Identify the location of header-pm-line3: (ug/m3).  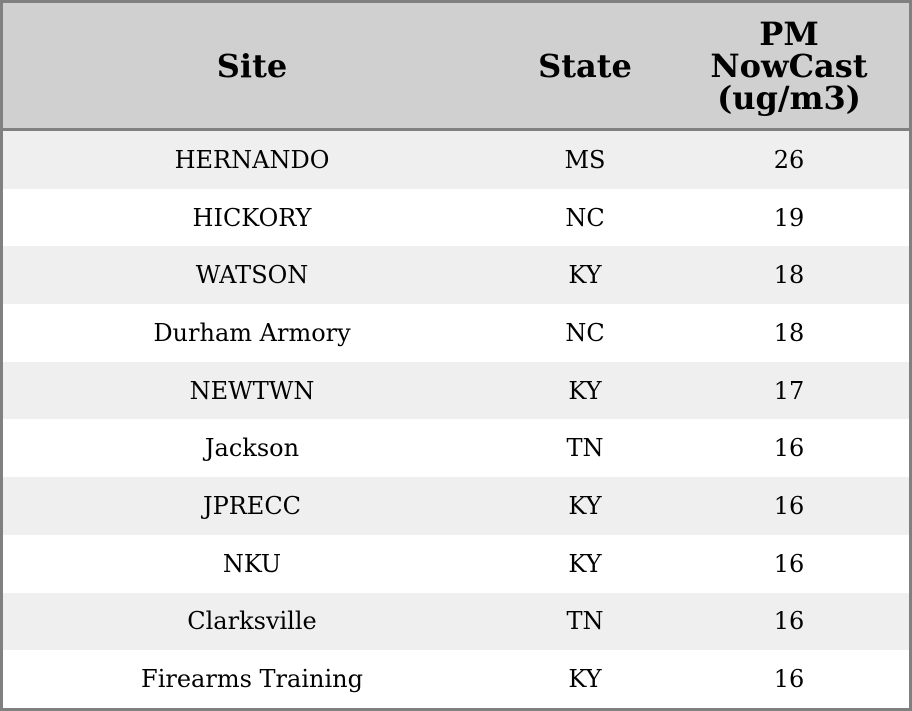
(789, 97).